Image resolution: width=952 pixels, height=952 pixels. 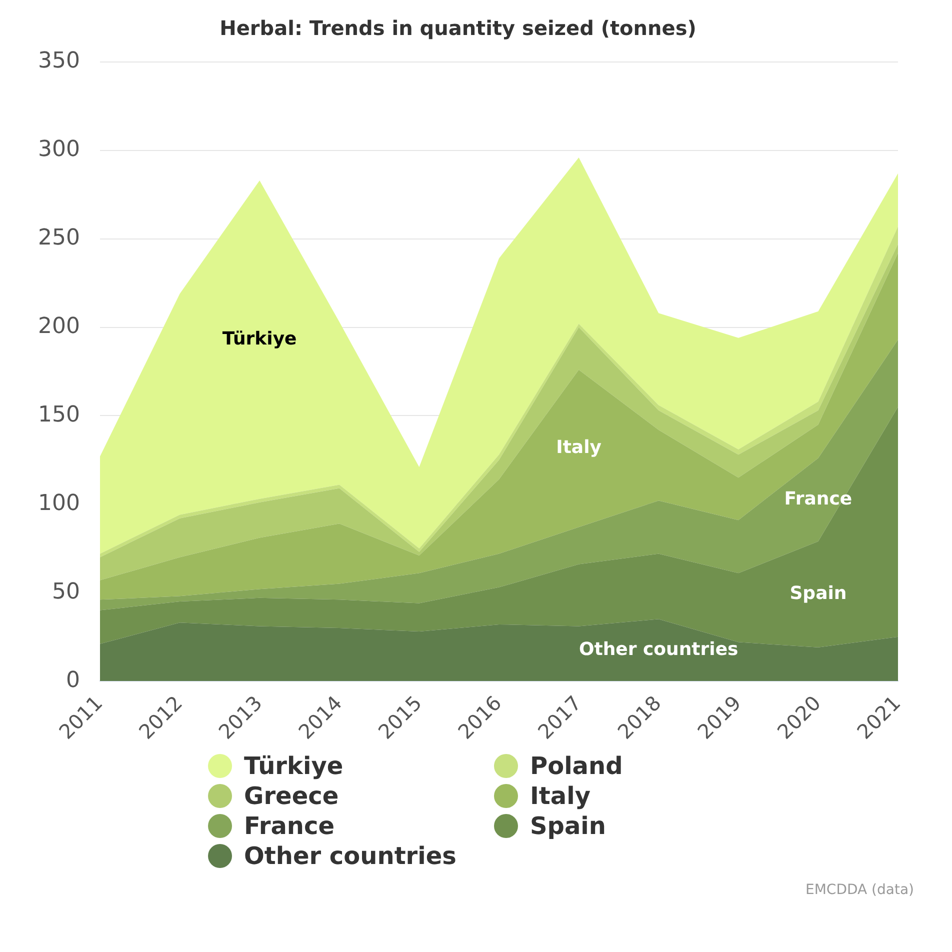 I want to click on legend-label: Other countries, so click(x=350, y=856).